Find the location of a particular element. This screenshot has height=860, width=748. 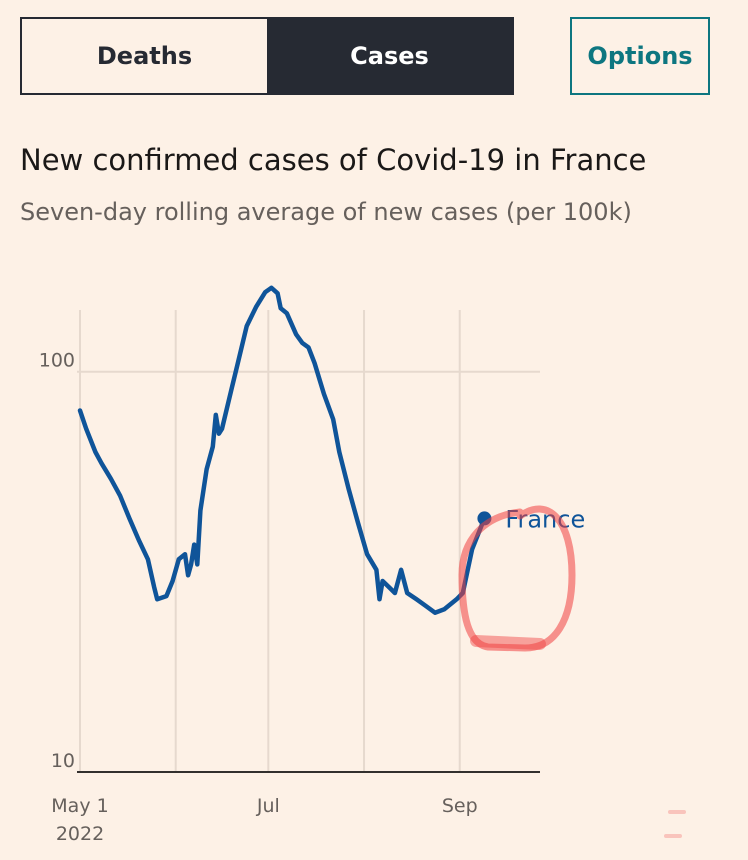

hand-drawn-annotation is located at coordinates (572, 671).